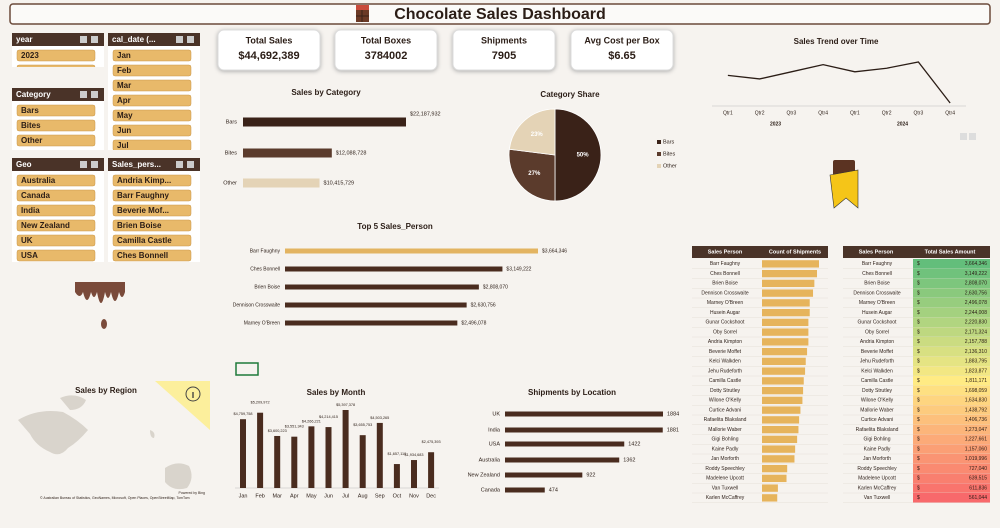 The height and width of the screenshot is (528, 1000). I want to click on category-label: Barr Faughny, so click(265, 251).